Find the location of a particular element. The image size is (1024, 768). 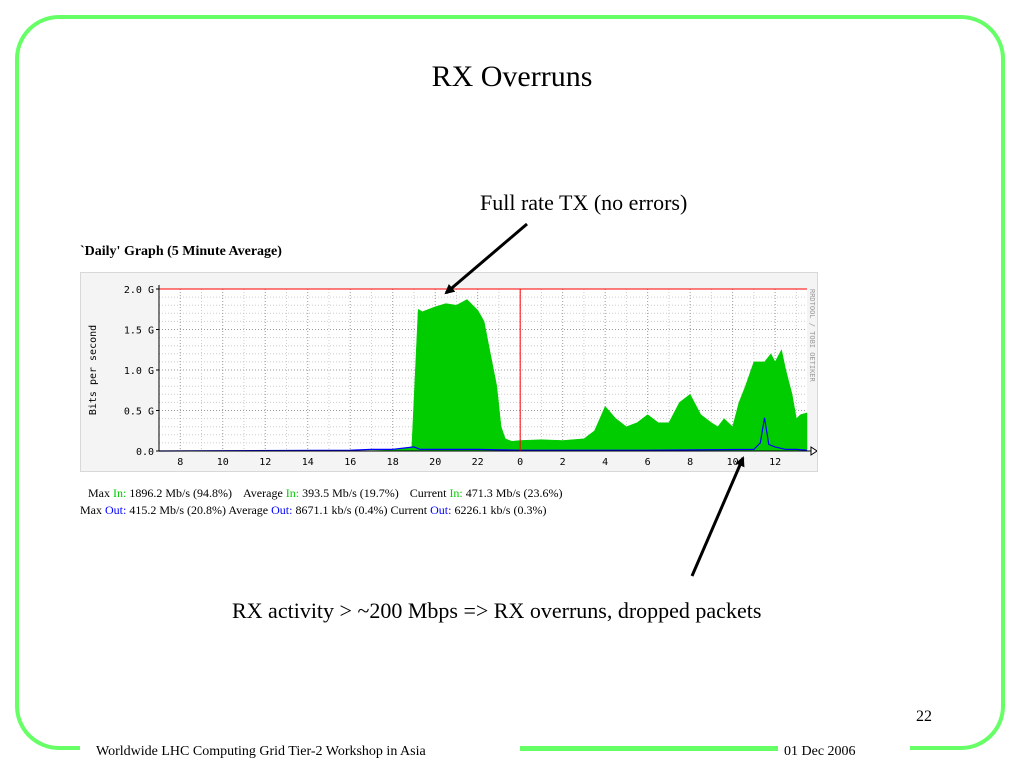

x-tick-label: 18 is located at coordinates (393, 462).